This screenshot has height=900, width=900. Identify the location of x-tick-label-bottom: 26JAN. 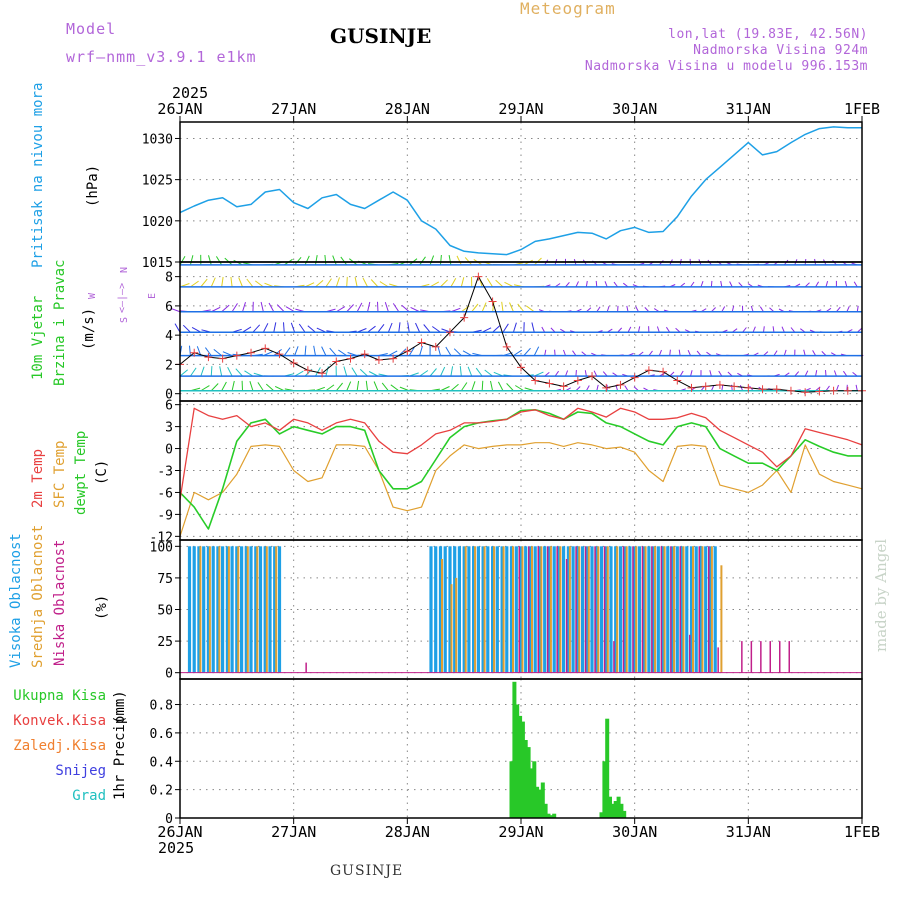
(179, 832).